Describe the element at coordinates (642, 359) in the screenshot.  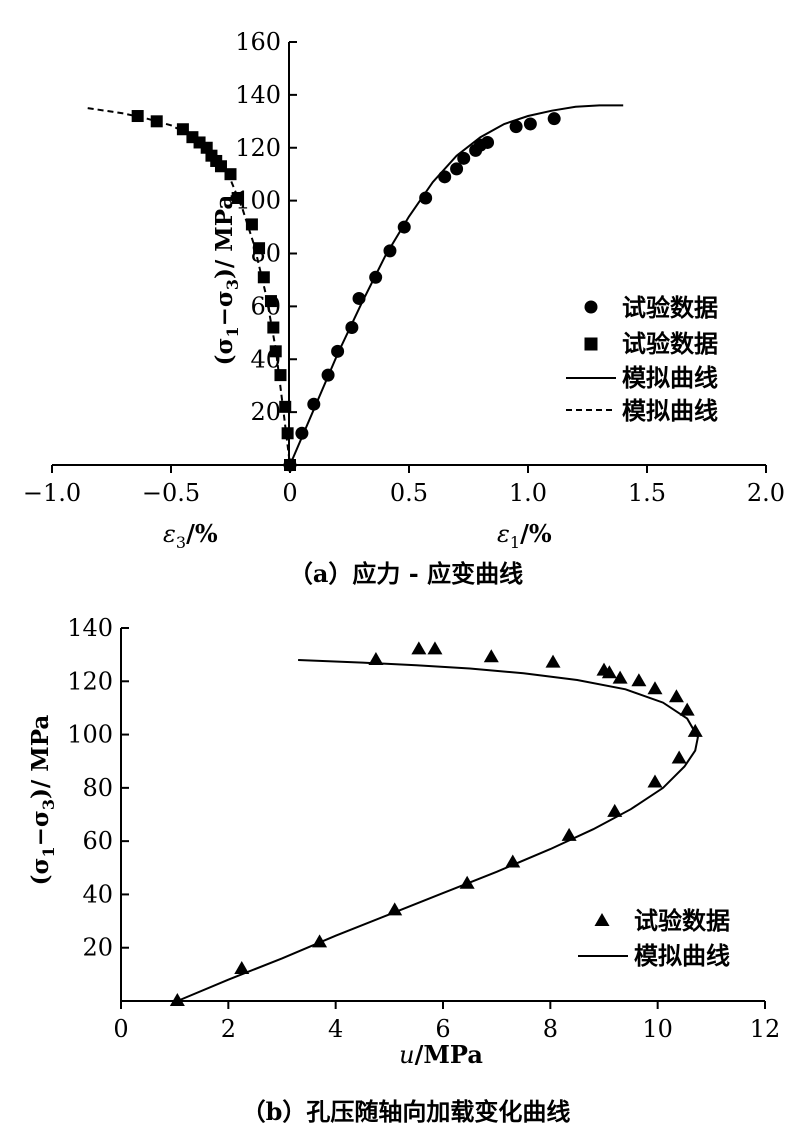
I see `chart-a-legend: 试验数据 试验数据 模拟曲线 模拟曲线` at that location.